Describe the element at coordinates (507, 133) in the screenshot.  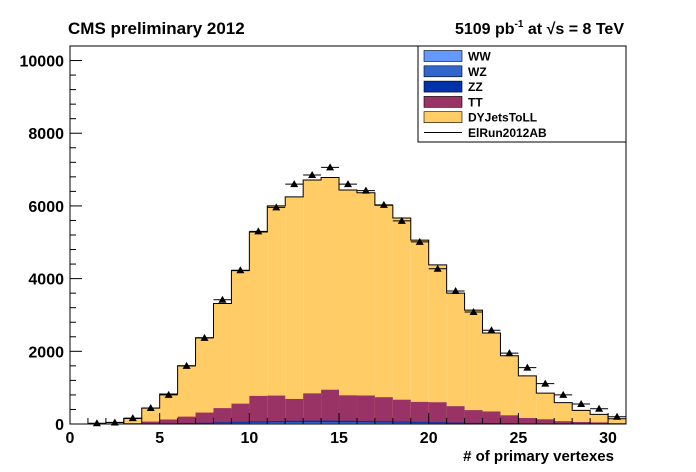
I see `legend-label: ElRun2012AB` at that location.